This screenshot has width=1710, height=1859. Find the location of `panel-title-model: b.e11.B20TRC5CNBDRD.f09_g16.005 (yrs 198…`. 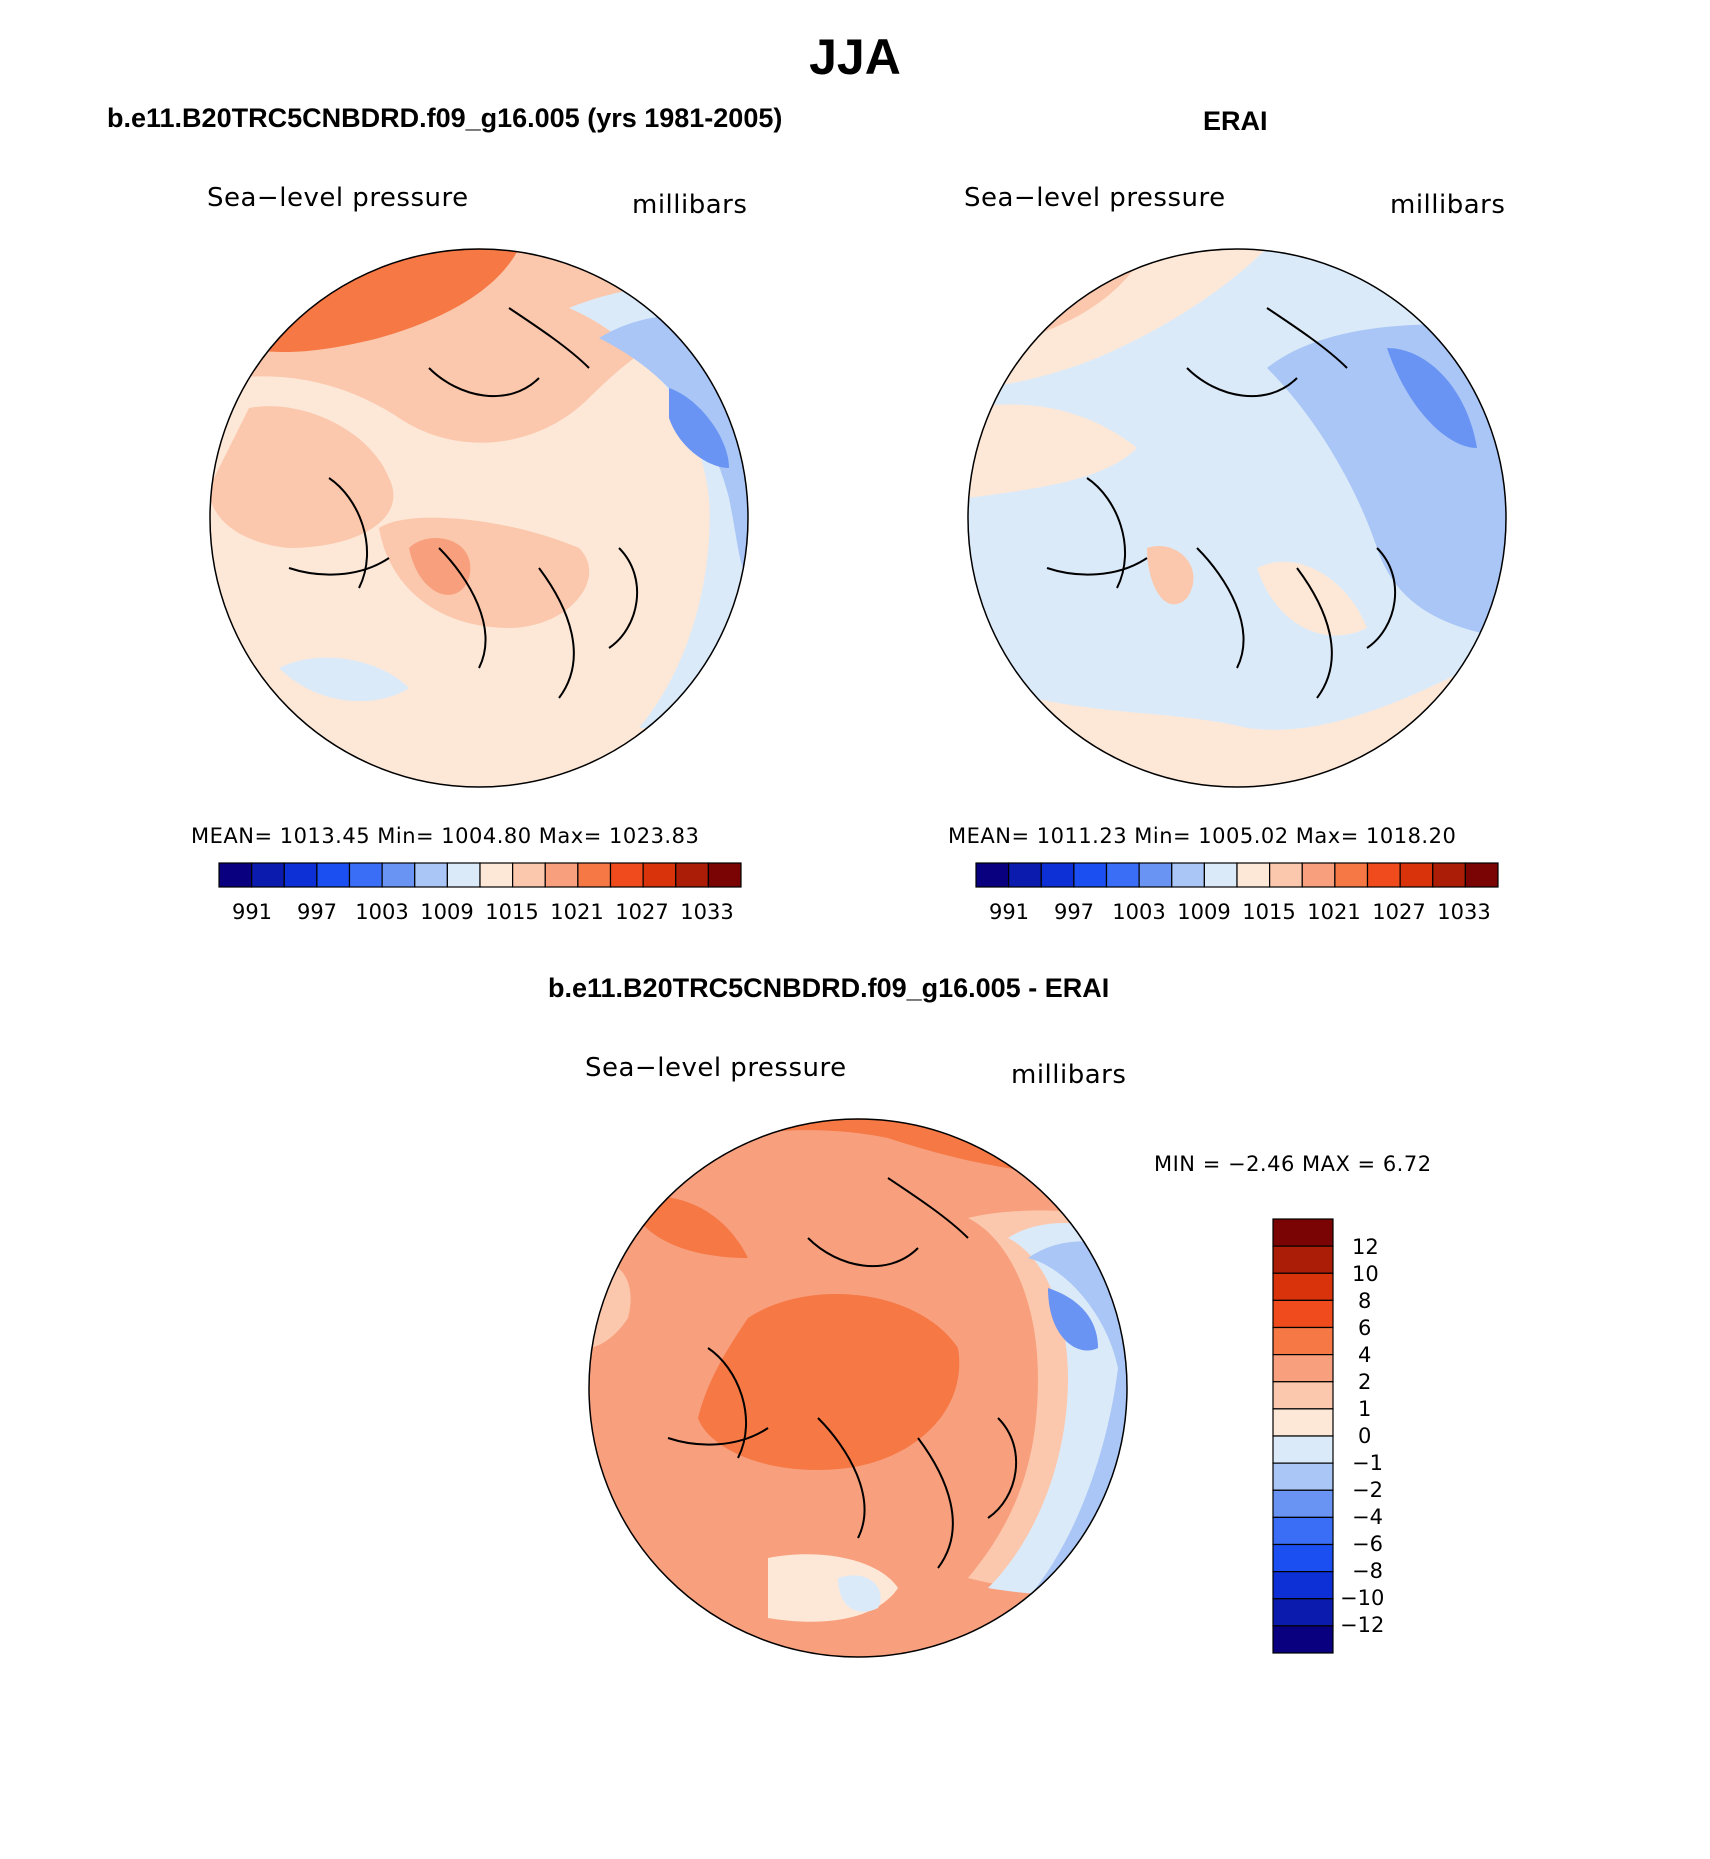

panel-title-model: b.e11.B20TRC5CNBDRD.f09_g16.005 (yrs 198… is located at coordinates (445, 118).